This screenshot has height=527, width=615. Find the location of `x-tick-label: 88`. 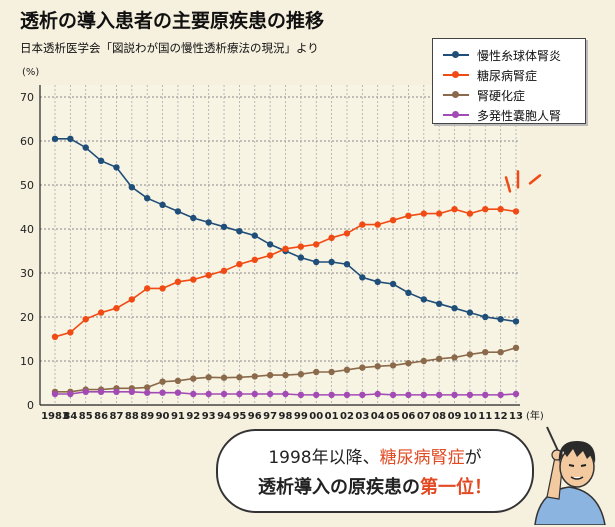

x-tick-label: 88 is located at coordinates (132, 416).